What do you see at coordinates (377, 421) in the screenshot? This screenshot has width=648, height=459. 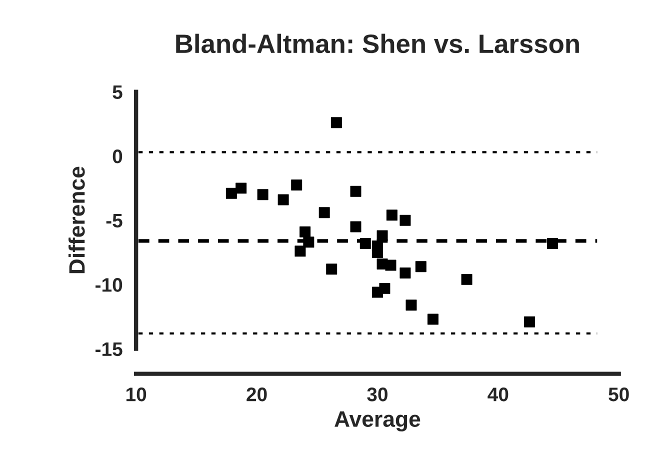 I see `x-axis-title: Average` at bounding box center [377, 421].